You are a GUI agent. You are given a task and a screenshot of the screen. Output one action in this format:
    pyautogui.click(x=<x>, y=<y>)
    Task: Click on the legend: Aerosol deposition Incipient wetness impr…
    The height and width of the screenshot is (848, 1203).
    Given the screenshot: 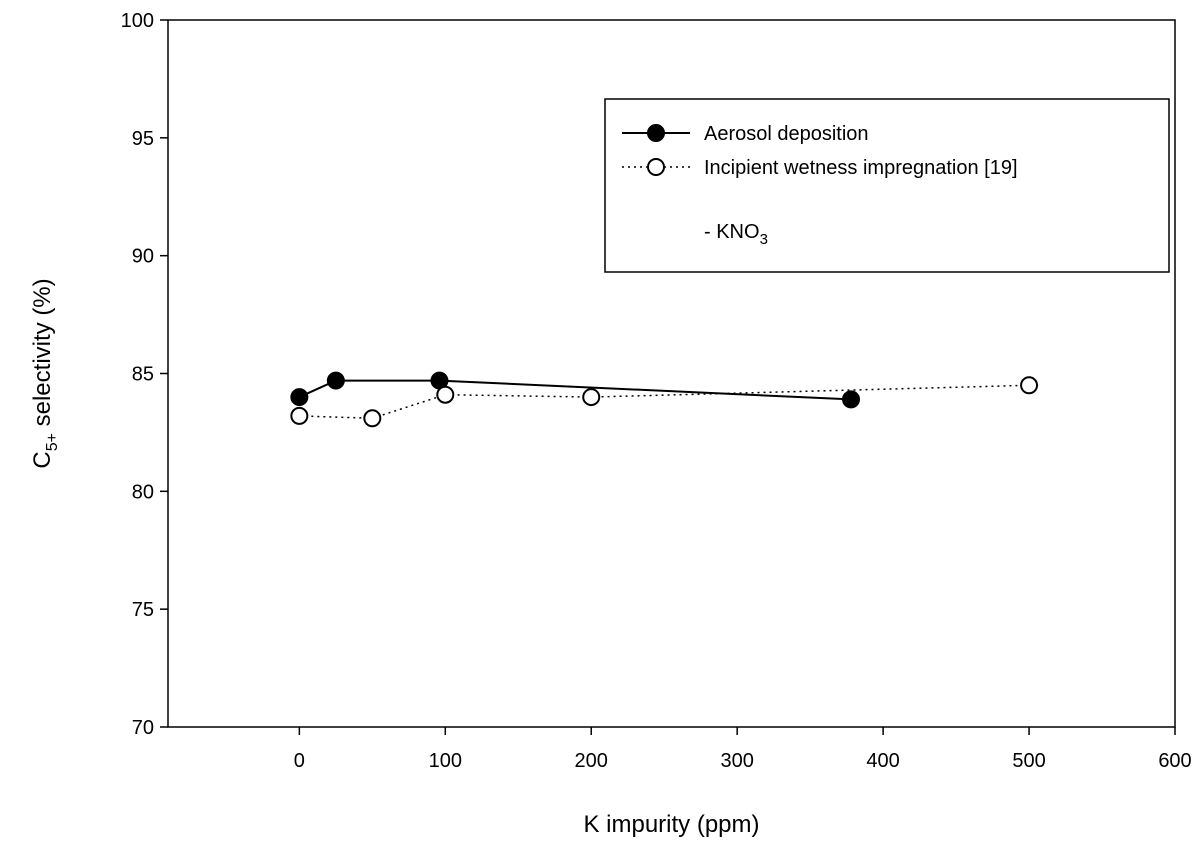 What is the action you would take?
    pyautogui.click(x=887, y=185)
    